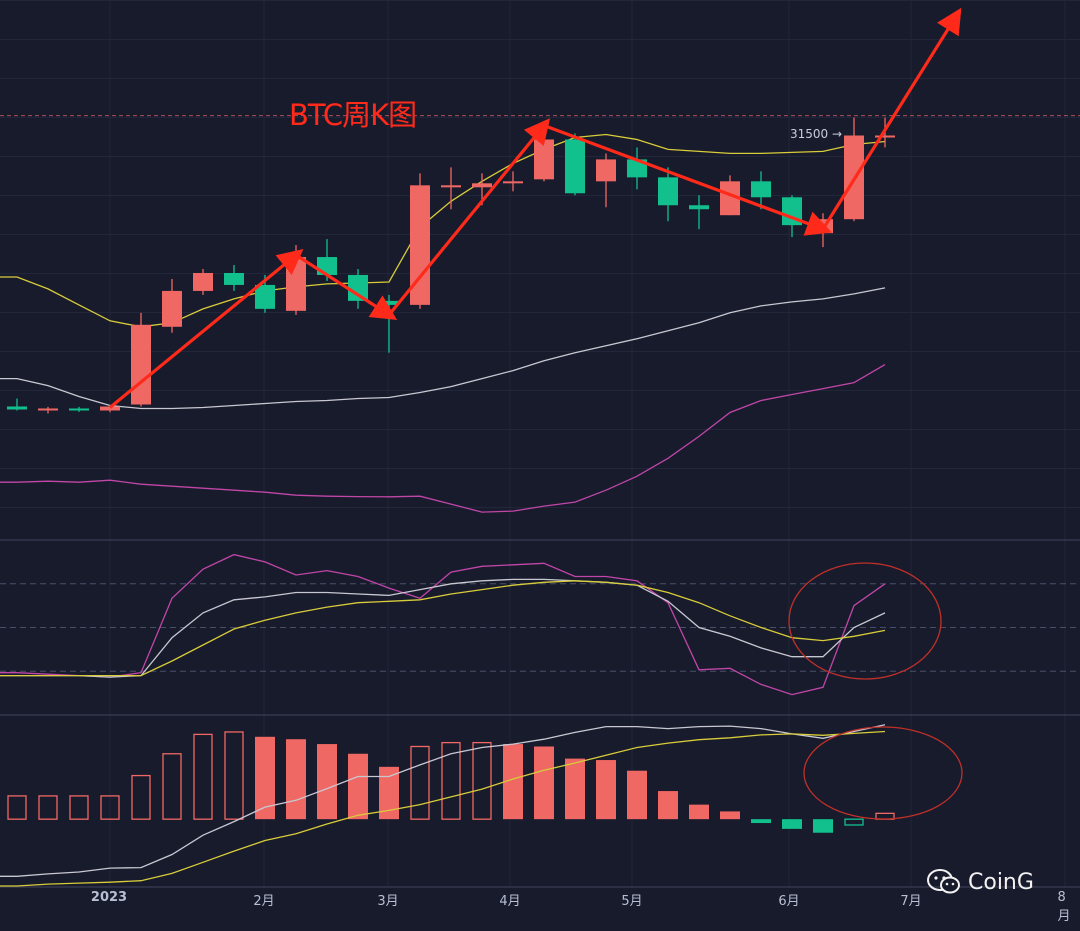 Image resolution: width=1080 pixels, height=931 pixels. Describe the element at coordinates (1001, 882) in the screenshot. I see `watermark-text: CoinG` at that location.